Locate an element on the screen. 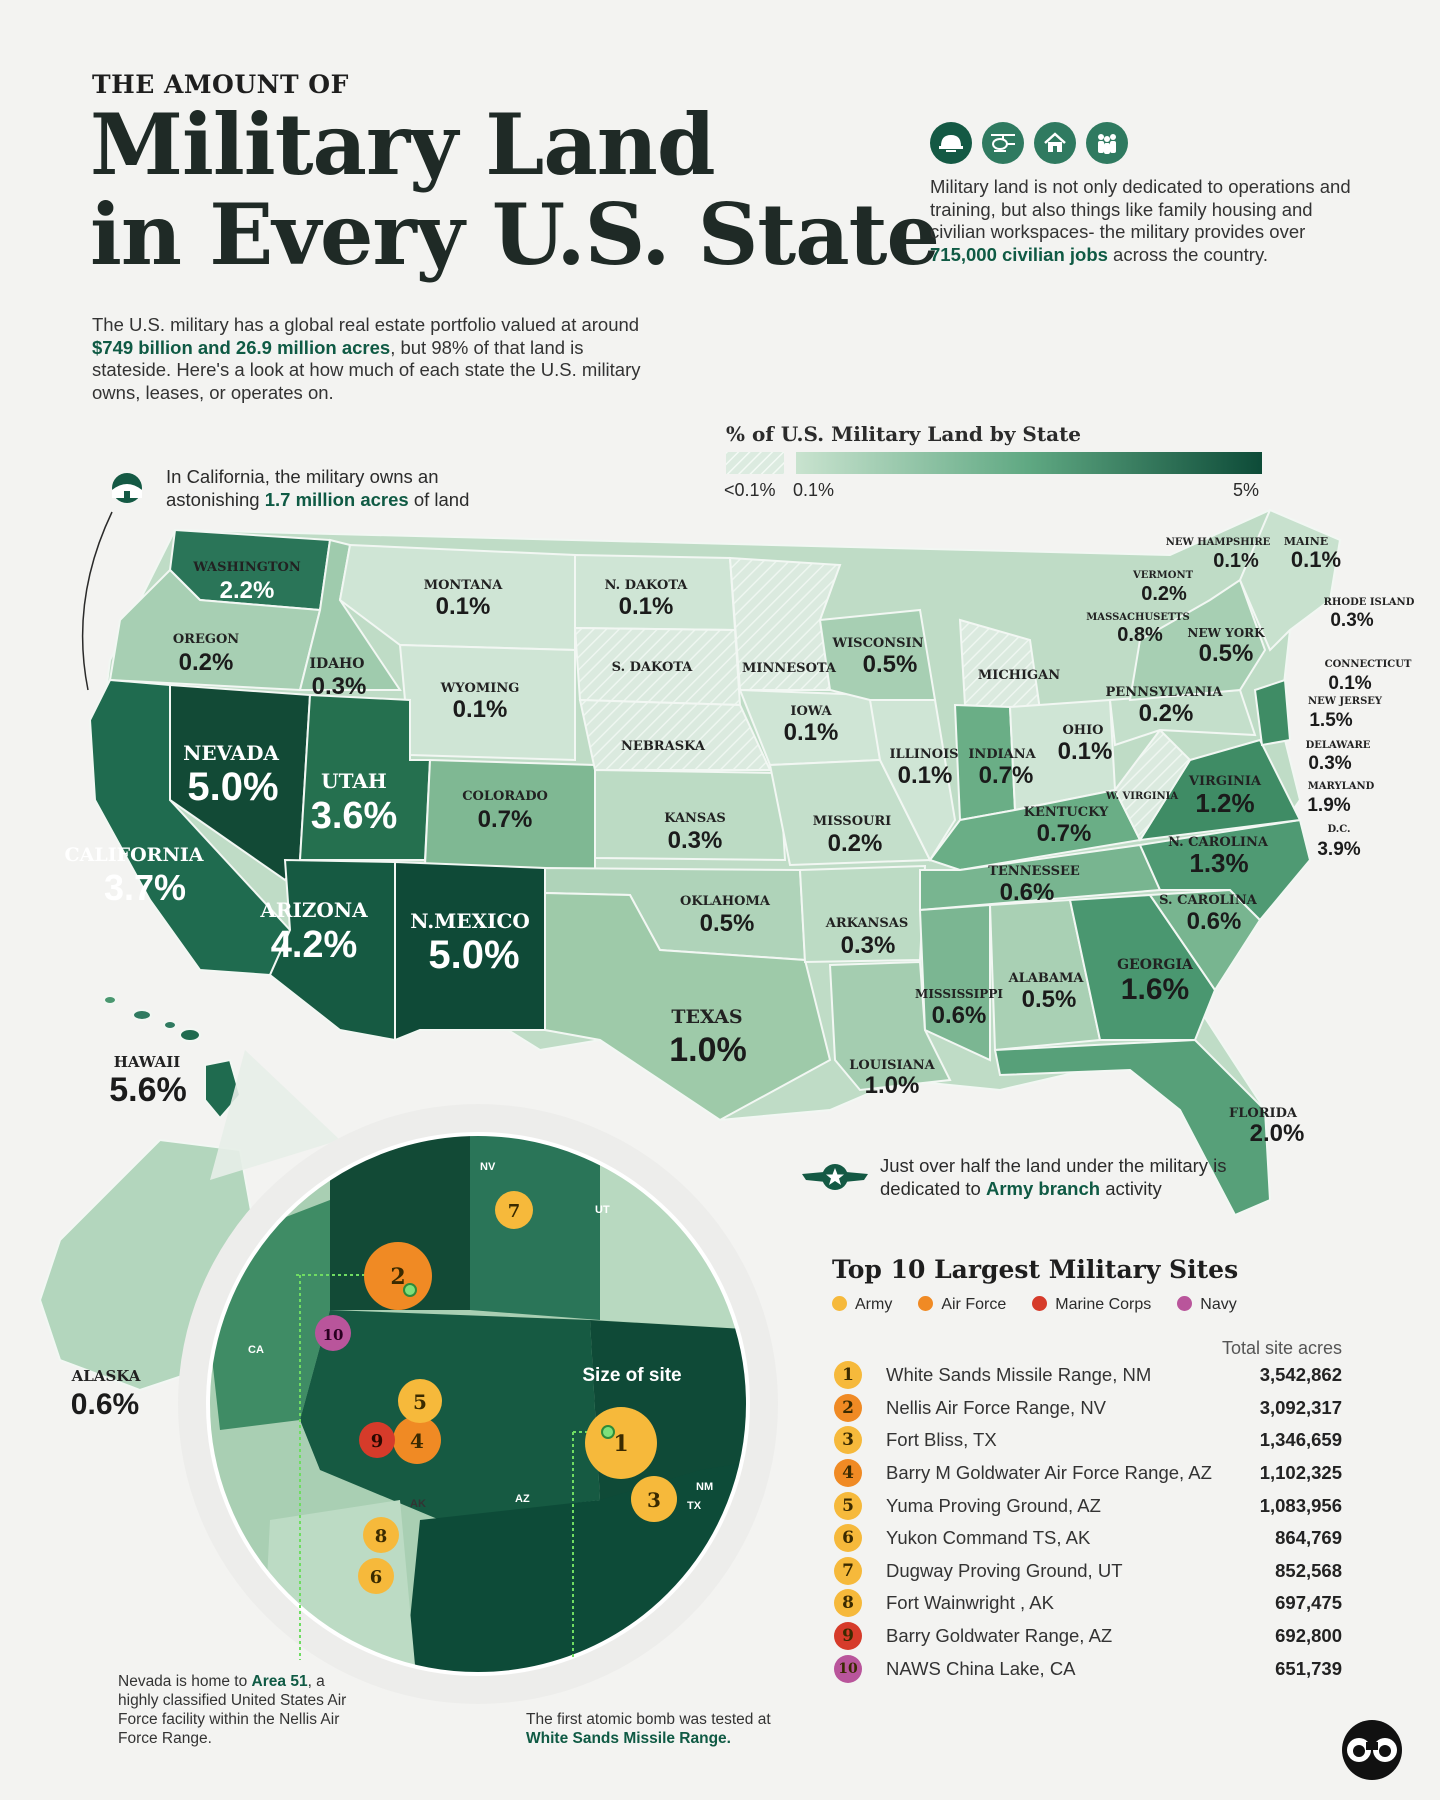 This screenshot has height=1800, width=1440. label-texas-name: TEXAS is located at coordinates (706, 1017).